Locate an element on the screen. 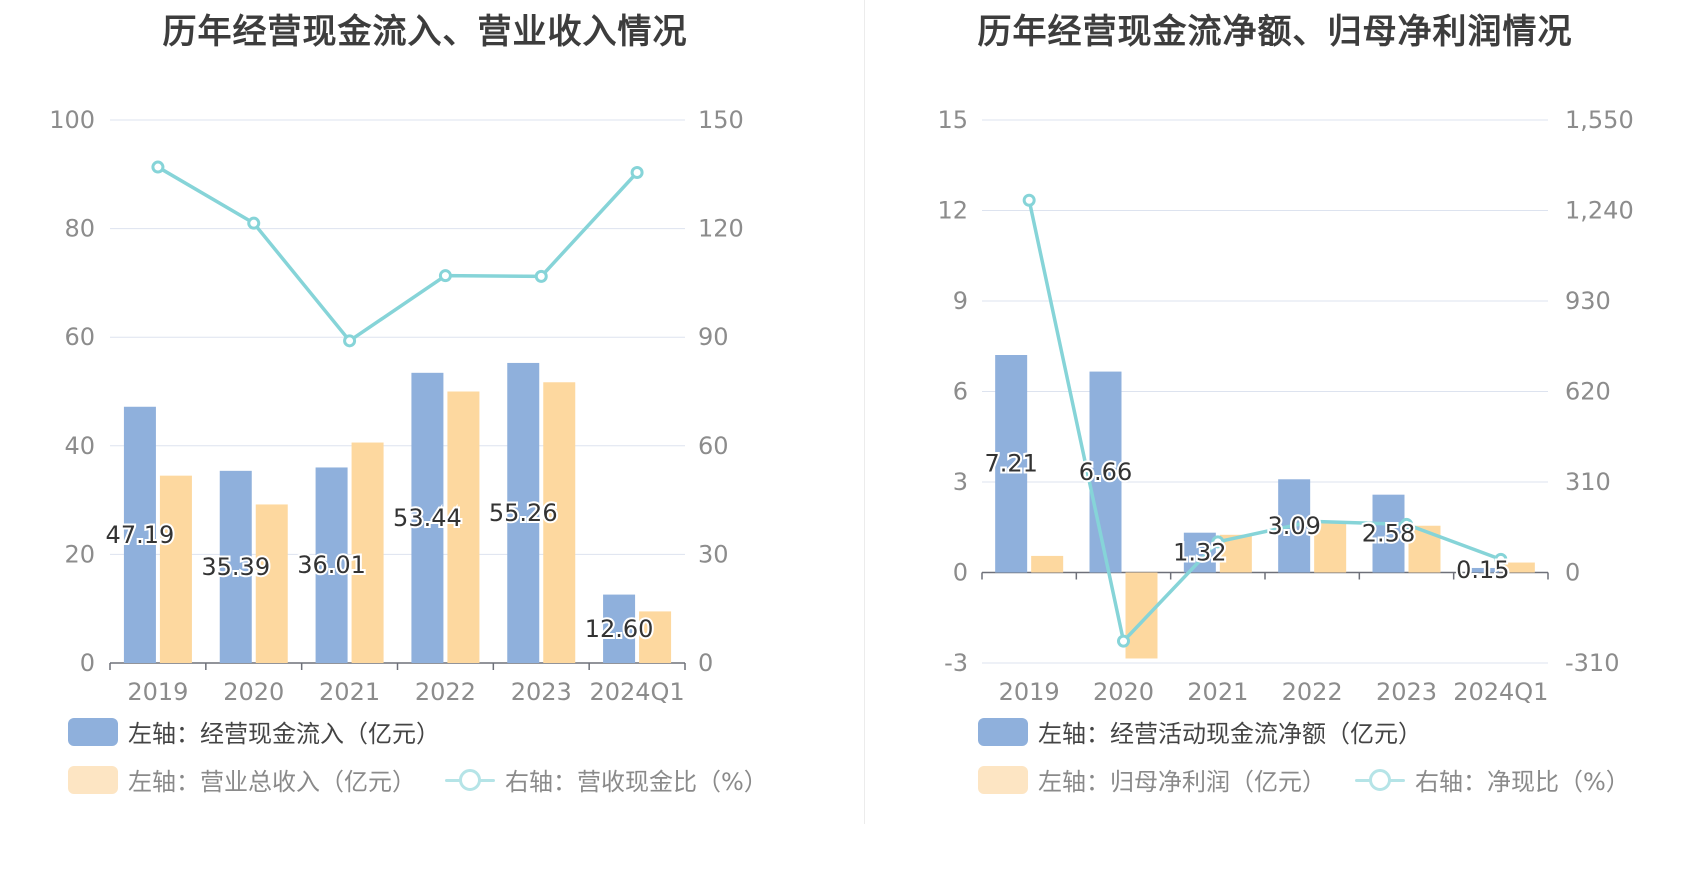 The image size is (1700, 874). legend-item: 左轴：经营现金流入（亿元） is located at coordinates (254, 731).